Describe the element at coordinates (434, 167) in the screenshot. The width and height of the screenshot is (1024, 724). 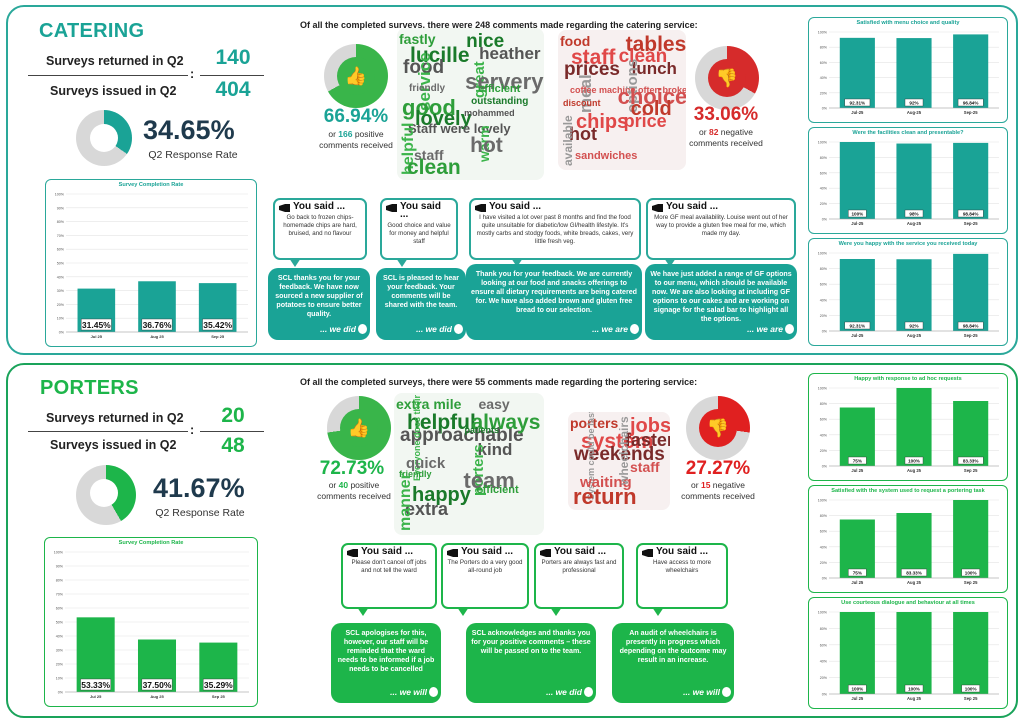
I see `cloud-word: clean` at that location.